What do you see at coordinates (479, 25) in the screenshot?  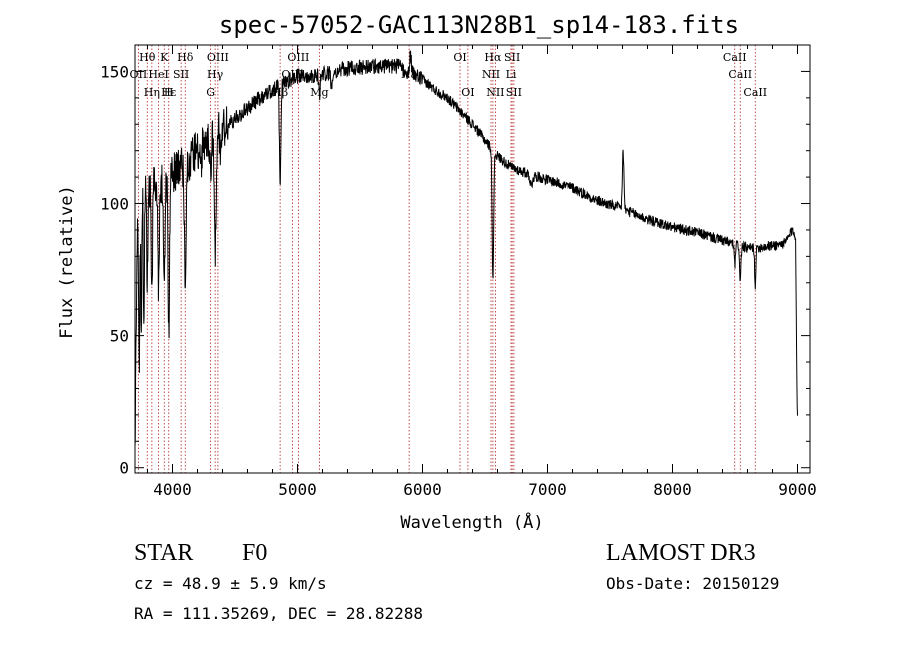 I see `chart-title: spec-57052-GAC113N28B1_sp14-183.fits` at bounding box center [479, 25].